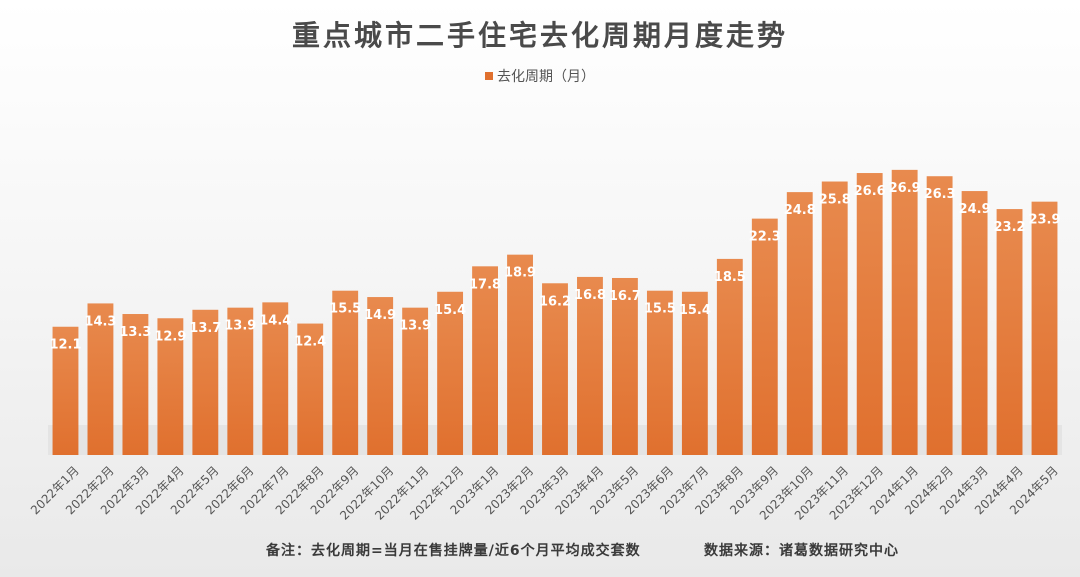 The image size is (1080, 577). What do you see at coordinates (489, 76) in the screenshot?
I see `legend-swatch` at bounding box center [489, 76].